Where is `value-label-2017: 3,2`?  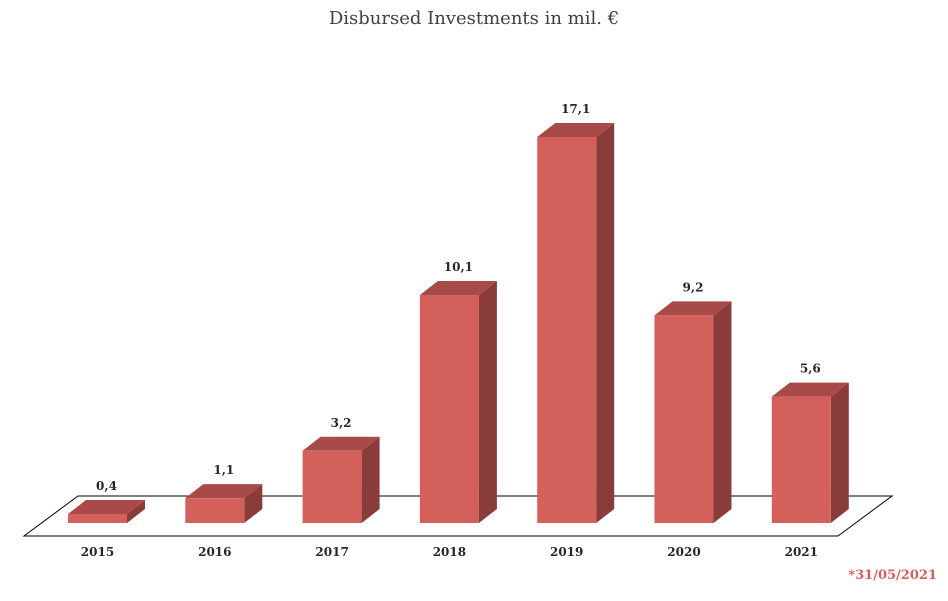 value-label-2017: 3,2 is located at coordinates (341, 423).